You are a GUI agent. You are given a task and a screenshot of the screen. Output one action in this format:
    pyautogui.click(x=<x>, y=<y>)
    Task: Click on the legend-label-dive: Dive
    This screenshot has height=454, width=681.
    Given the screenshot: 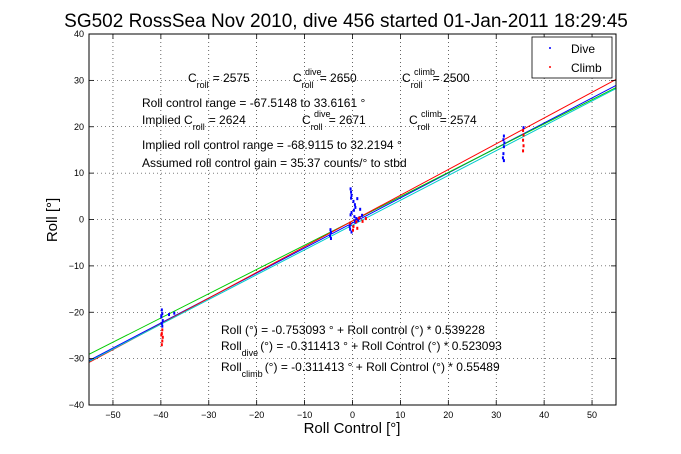 What is the action you would take?
    pyautogui.click(x=583, y=49)
    